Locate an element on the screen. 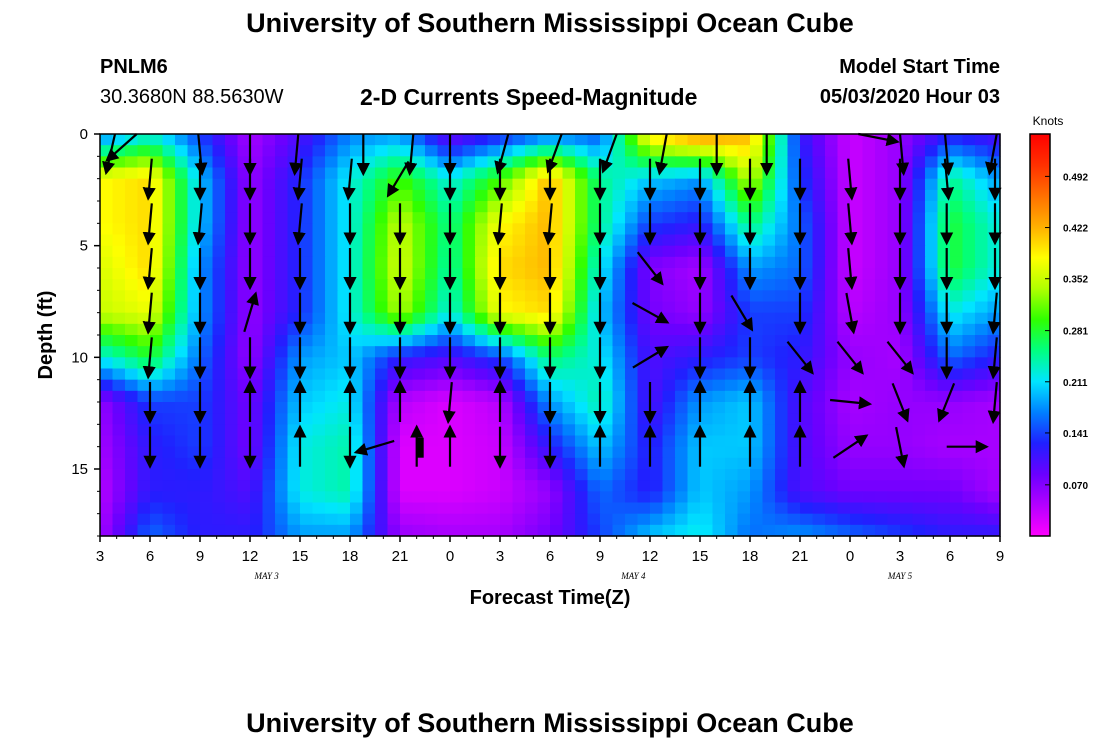  colorbar-tick-label: 0.352 is located at coordinates (1075, 280).